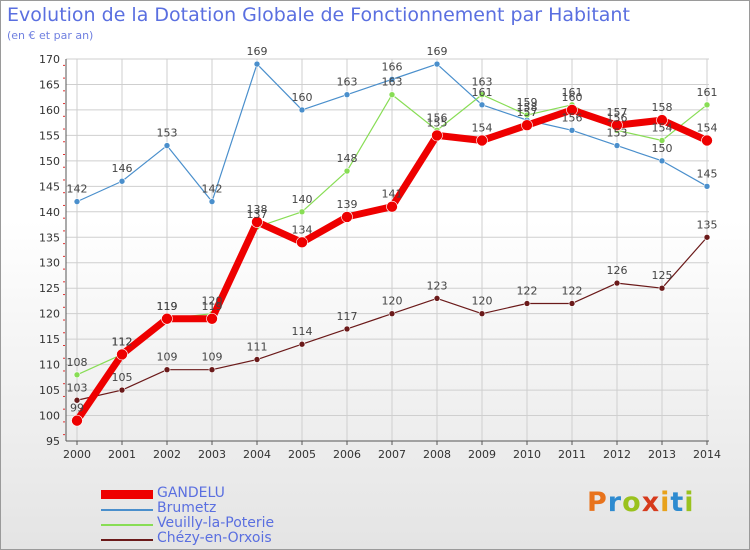 The width and height of the screenshot is (750, 550). What do you see at coordinates (347, 94) in the screenshot?
I see `point-brumetz-2006` at bounding box center [347, 94].